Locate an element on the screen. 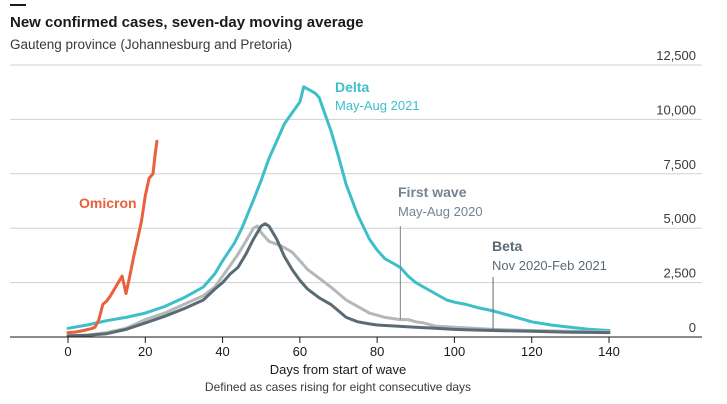 This screenshot has width=727, height=404. series-period-first-wave: May-Aug 2020 is located at coordinates (440, 211).